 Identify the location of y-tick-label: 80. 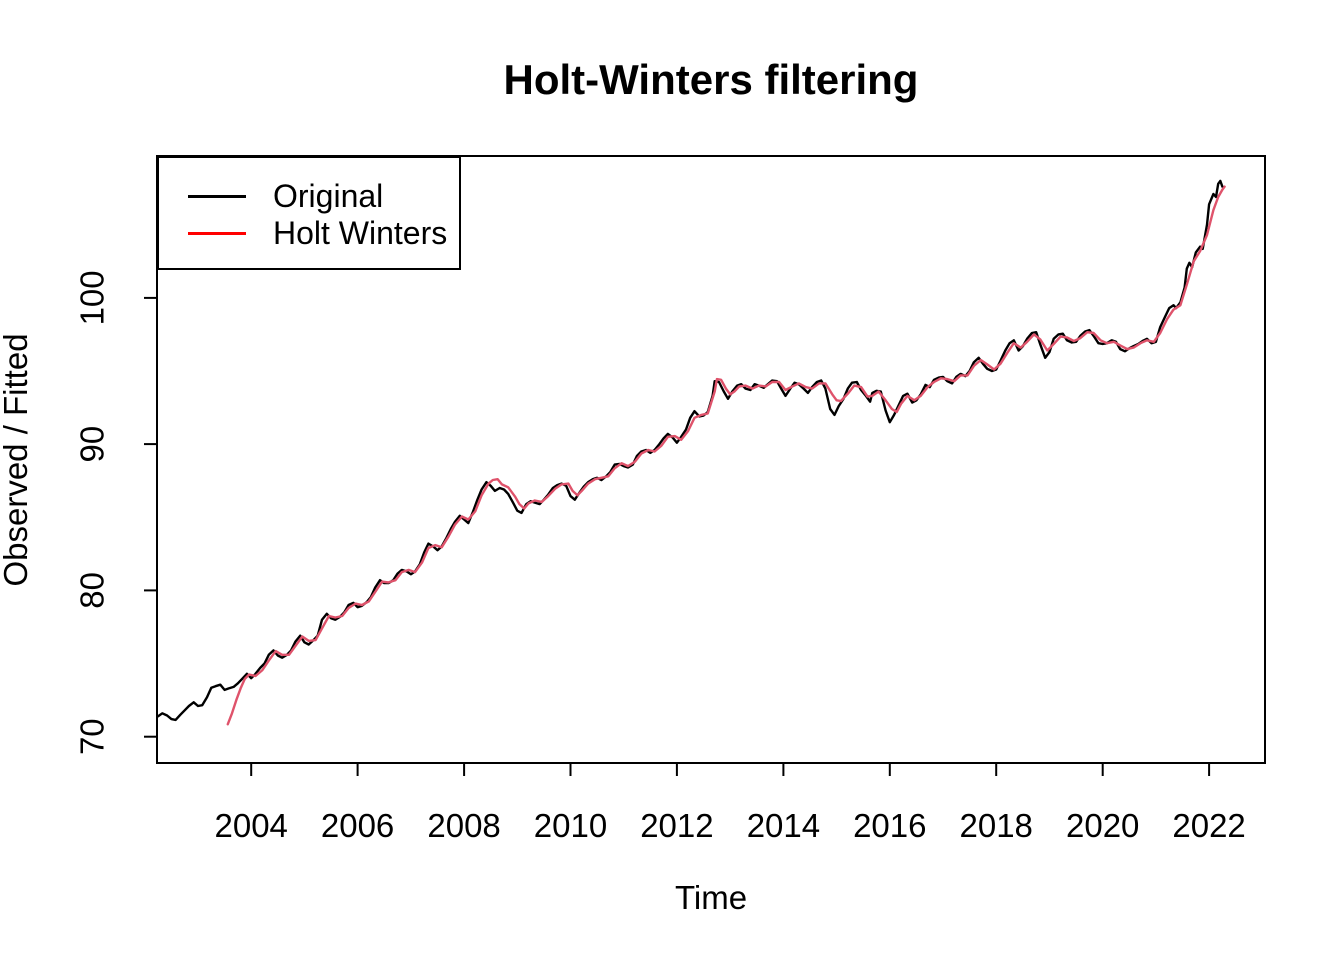
(92, 590).